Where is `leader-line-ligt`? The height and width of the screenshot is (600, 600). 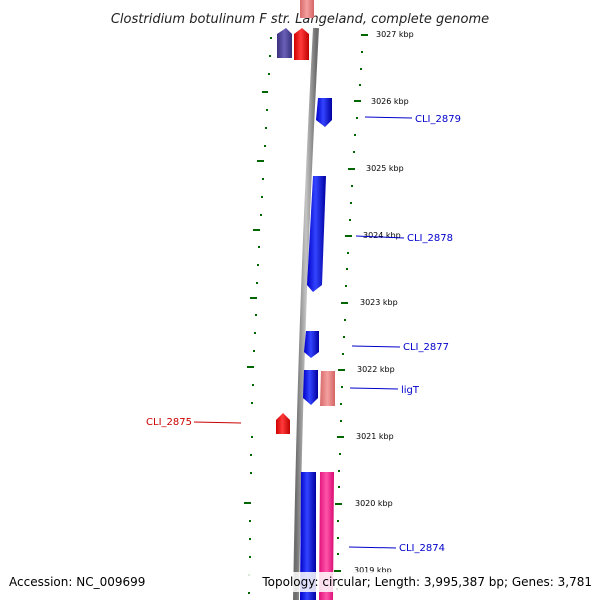 leader-line-ligt is located at coordinates (374, 388).